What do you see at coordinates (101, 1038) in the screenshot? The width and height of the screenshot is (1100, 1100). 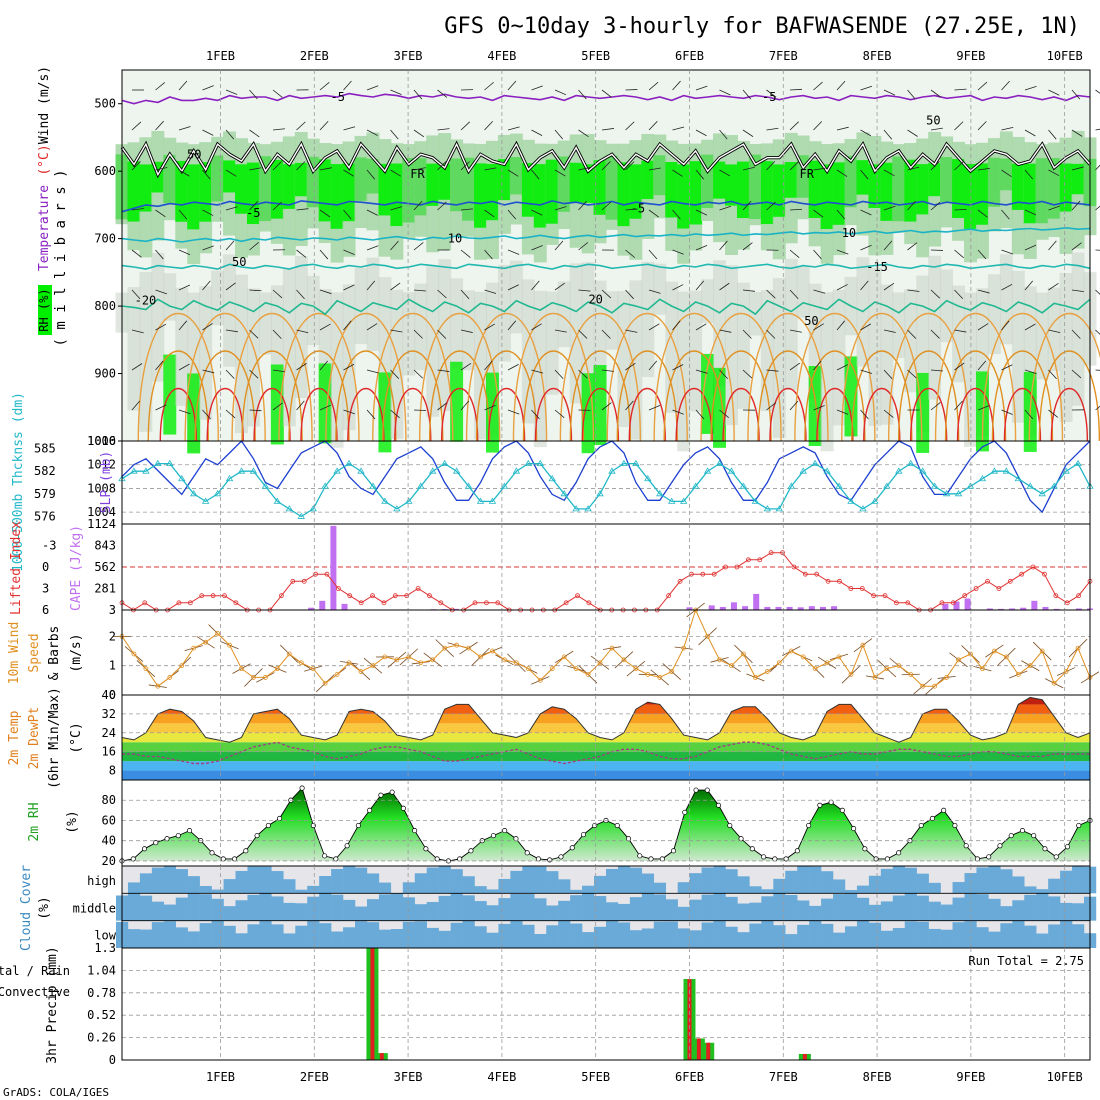 I see `precip-tick-label: 0.26` at bounding box center [101, 1038].